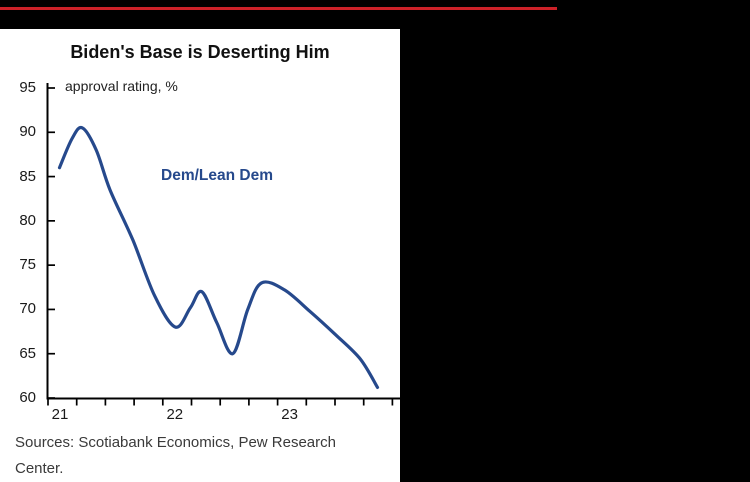  What do you see at coordinates (60, 414) in the screenshot?
I see `x-year-label-21: 21` at bounding box center [60, 414].